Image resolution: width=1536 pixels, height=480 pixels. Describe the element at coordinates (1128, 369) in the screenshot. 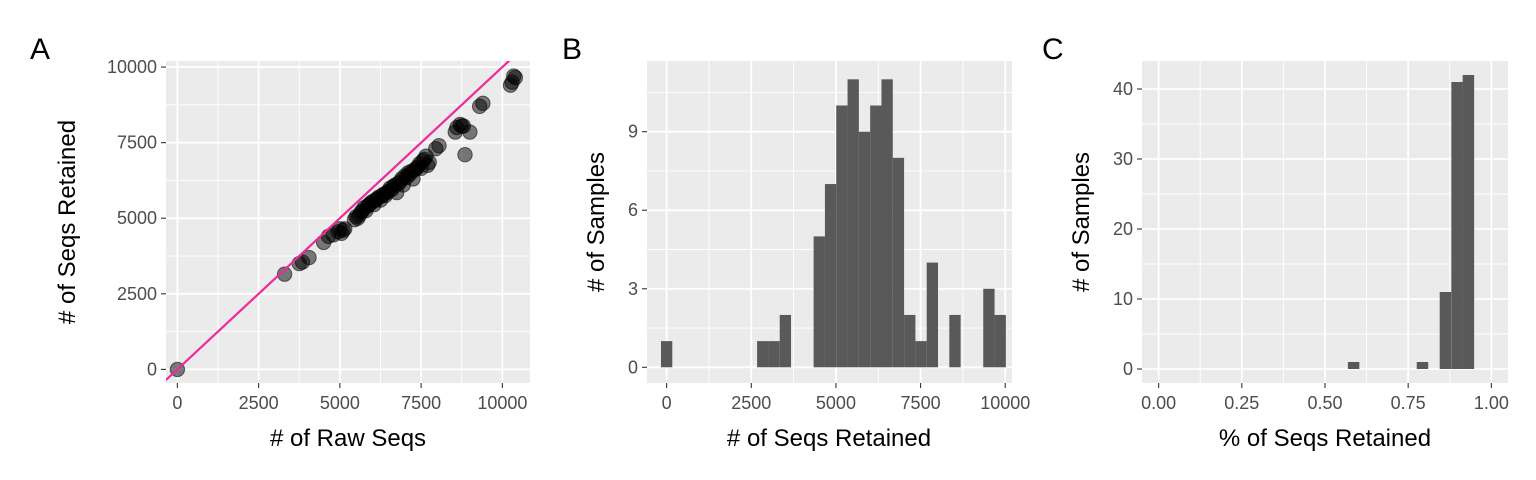

I see `panel-c-y-tick-label: 0` at that location.